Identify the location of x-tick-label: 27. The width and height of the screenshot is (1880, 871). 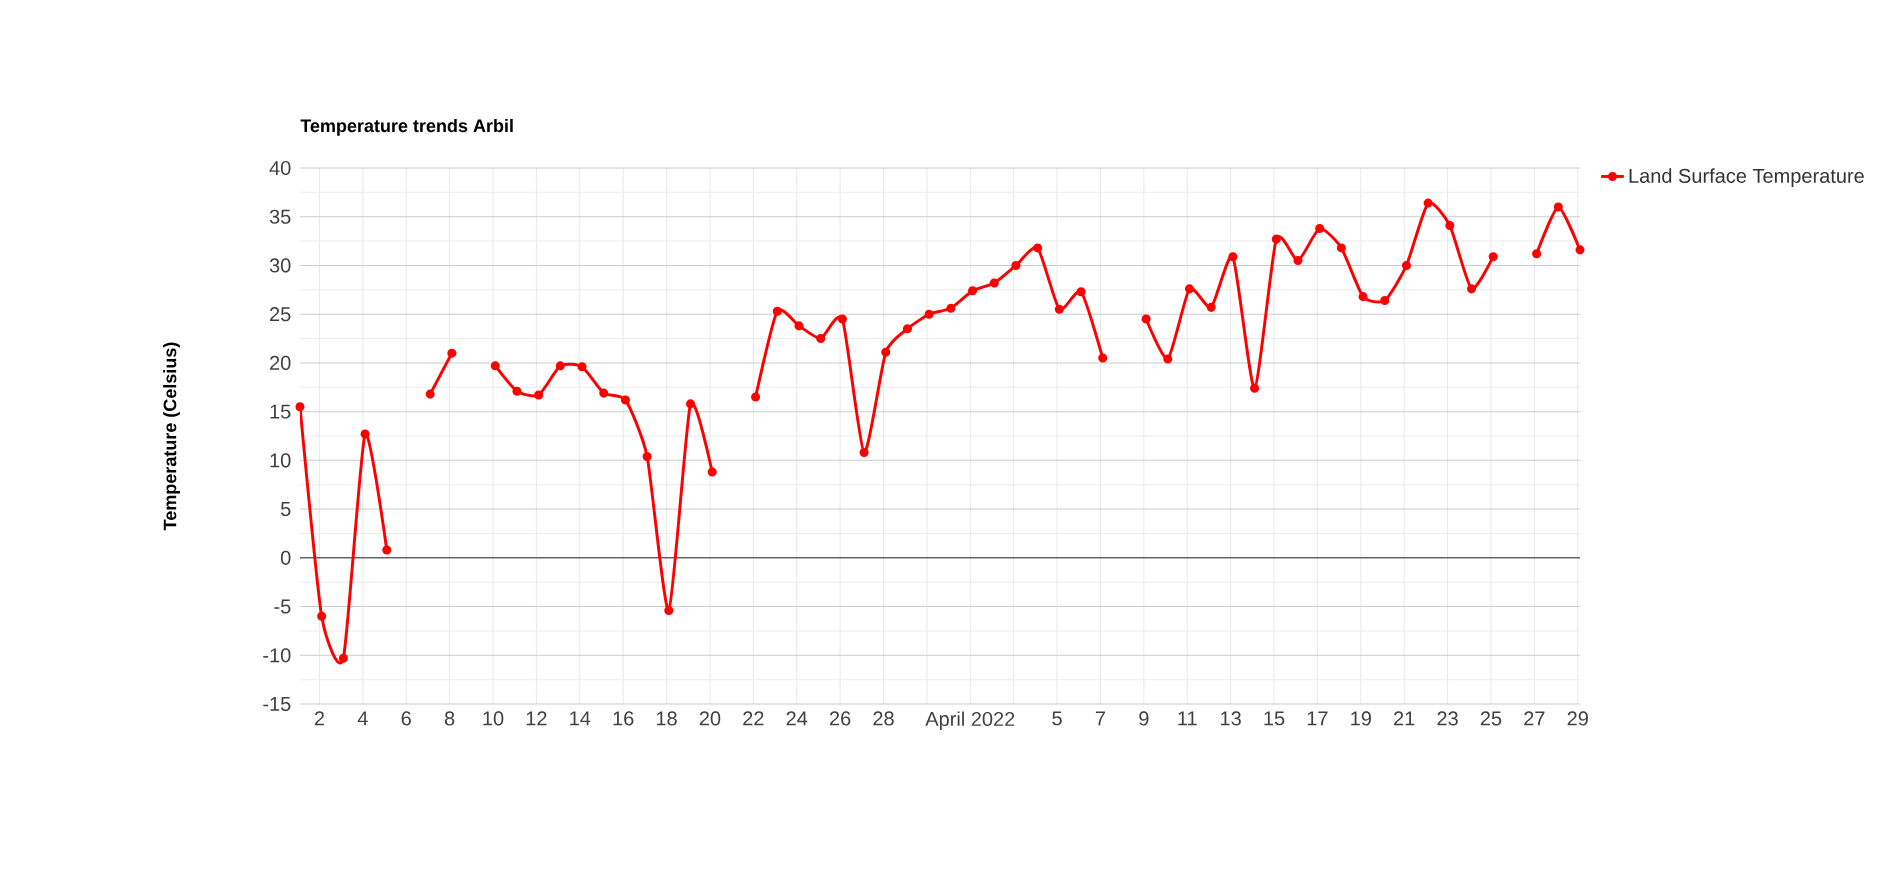
(1534, 718).